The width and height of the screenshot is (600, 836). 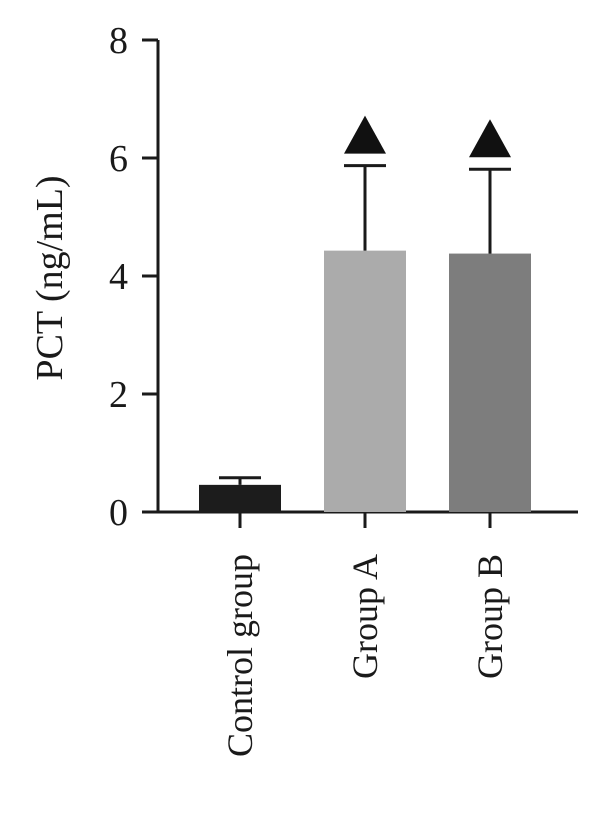 I want to click on y-axis-label: PCT (ng/mL), so click(x=50, y=277).